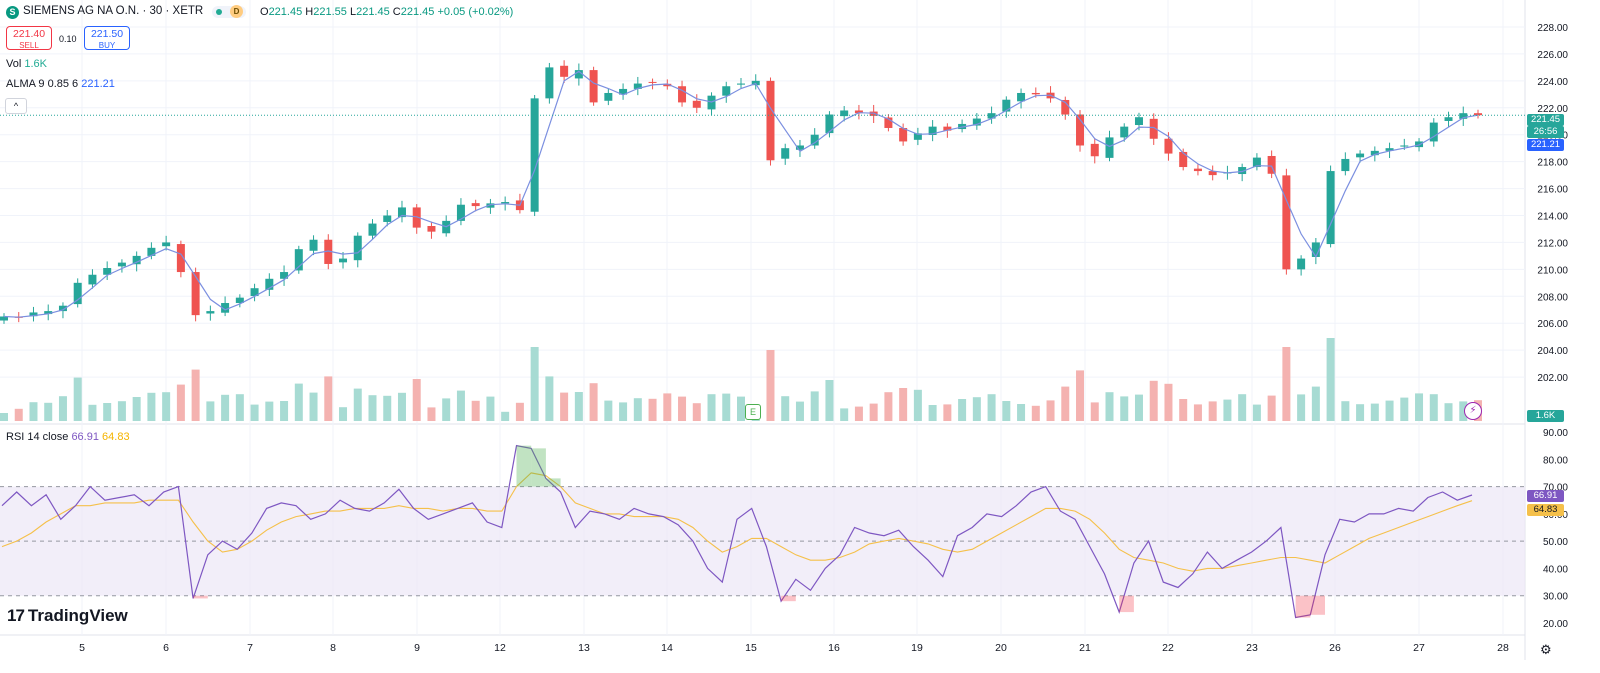 The image size is (1600, 673). What do you see at coordinates (1552, 217) in the screenshot?
I see `price-tick-label: 214.00` at bounding box center [1552, 217].